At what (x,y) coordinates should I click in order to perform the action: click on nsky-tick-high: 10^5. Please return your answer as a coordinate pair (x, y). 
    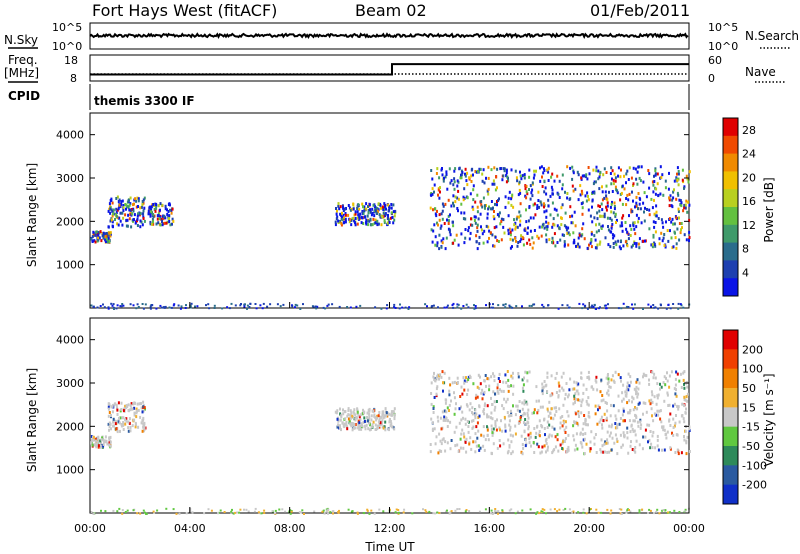
    Looking at the image, I should click on (67, 27).